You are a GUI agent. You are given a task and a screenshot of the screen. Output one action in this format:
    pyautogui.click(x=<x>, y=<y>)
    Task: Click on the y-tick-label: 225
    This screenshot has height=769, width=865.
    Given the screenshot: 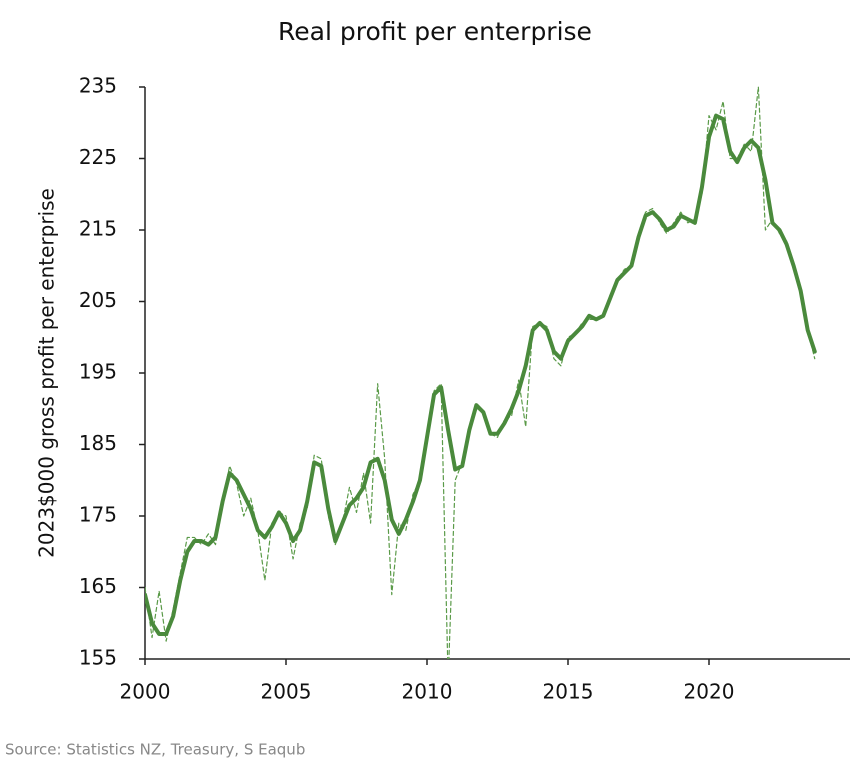 What is the action you would take?
    pyautogui.click(x=98, y=157)
    